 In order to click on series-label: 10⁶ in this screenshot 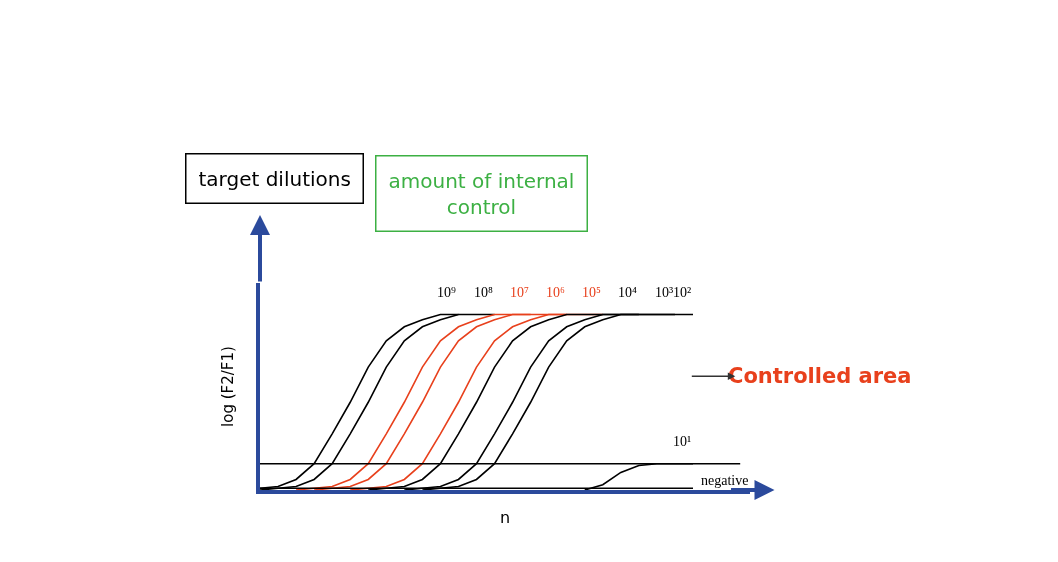, I will do `click(555, 292)`.